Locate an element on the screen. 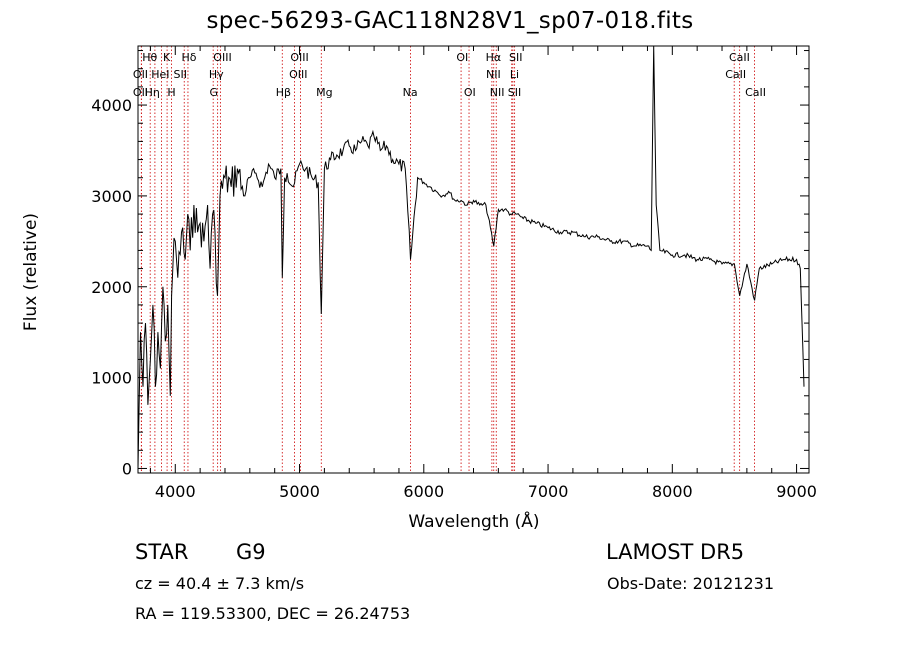 The image size is (900, 649). spectral-line-label: Hθ is located at coordinates (149, 57).